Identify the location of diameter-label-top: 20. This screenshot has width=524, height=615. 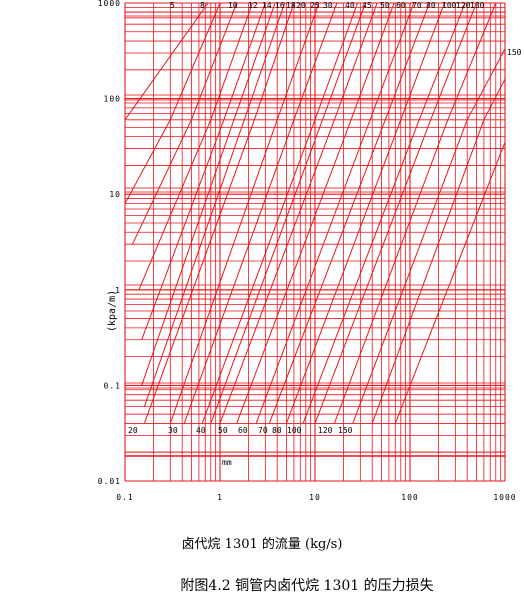
(301, 5).